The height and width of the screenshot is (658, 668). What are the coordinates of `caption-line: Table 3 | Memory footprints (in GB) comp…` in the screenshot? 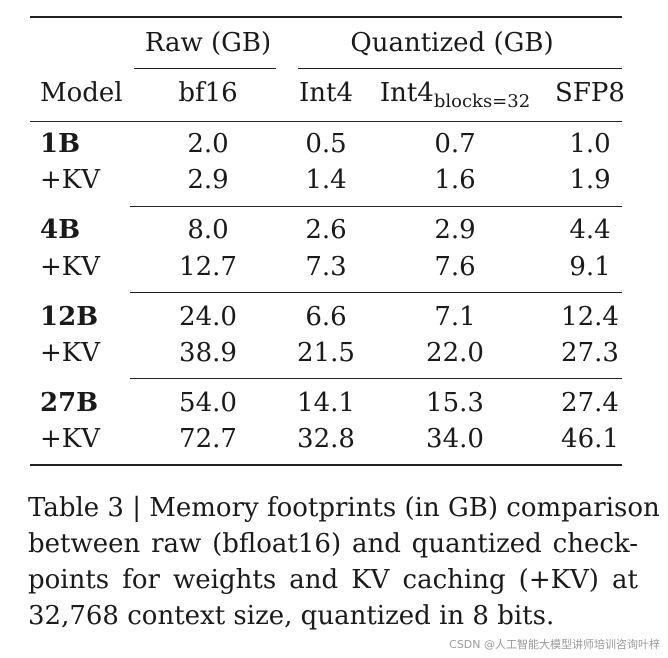 It's located at (344, 508).